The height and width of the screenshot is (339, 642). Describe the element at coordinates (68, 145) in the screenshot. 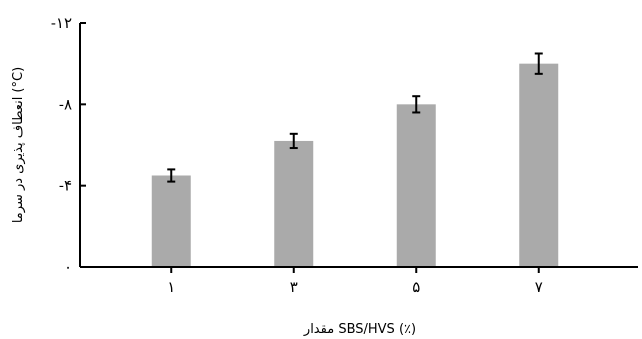

I see `y-ticks: ۰ -۴ -۸ -۱۲` at that location.